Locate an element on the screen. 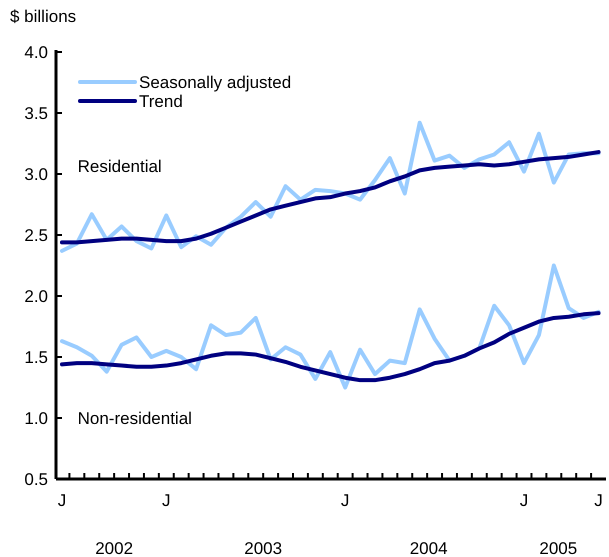  text: 2002 is located at coordinates (114, 548).